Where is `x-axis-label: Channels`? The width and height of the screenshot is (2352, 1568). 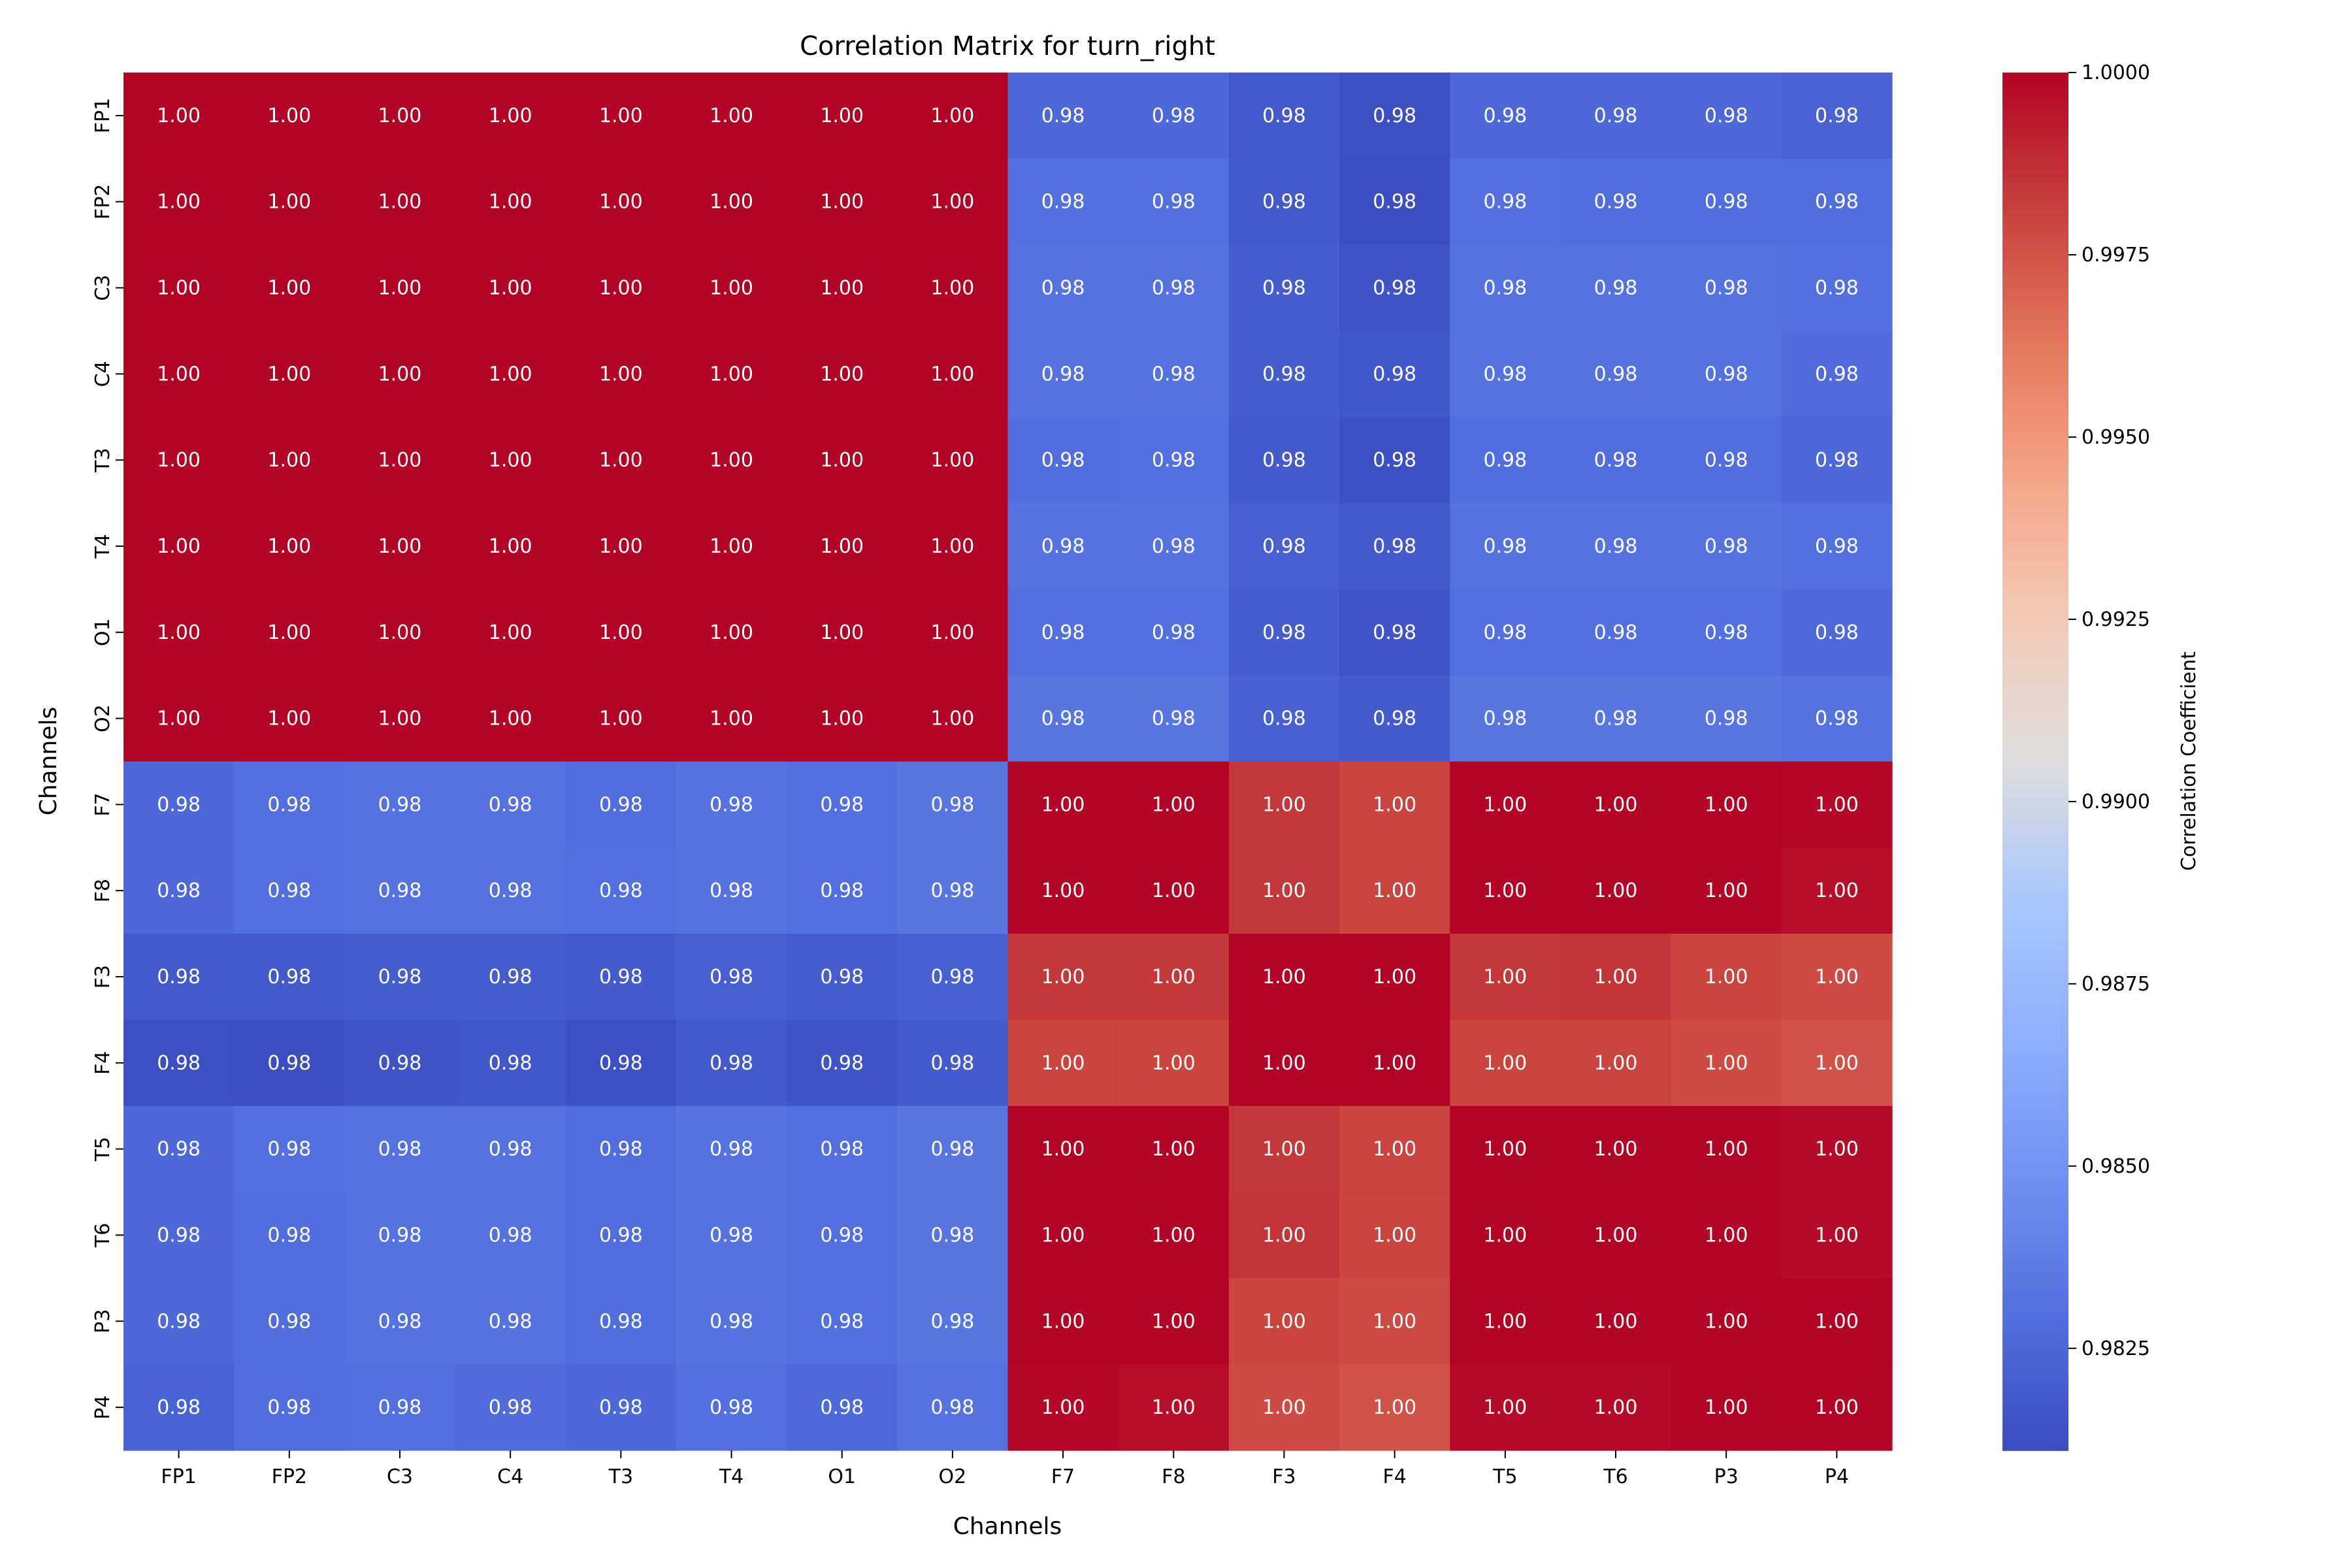
x-axis-label: Channels is located at coordinates (1007, 1526).